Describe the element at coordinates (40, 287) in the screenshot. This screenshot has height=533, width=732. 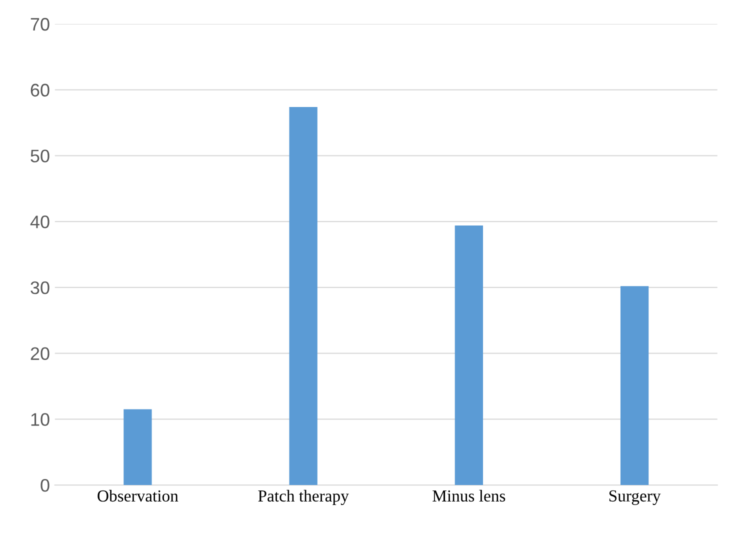
I see `y-tick-label: 30` at that location.